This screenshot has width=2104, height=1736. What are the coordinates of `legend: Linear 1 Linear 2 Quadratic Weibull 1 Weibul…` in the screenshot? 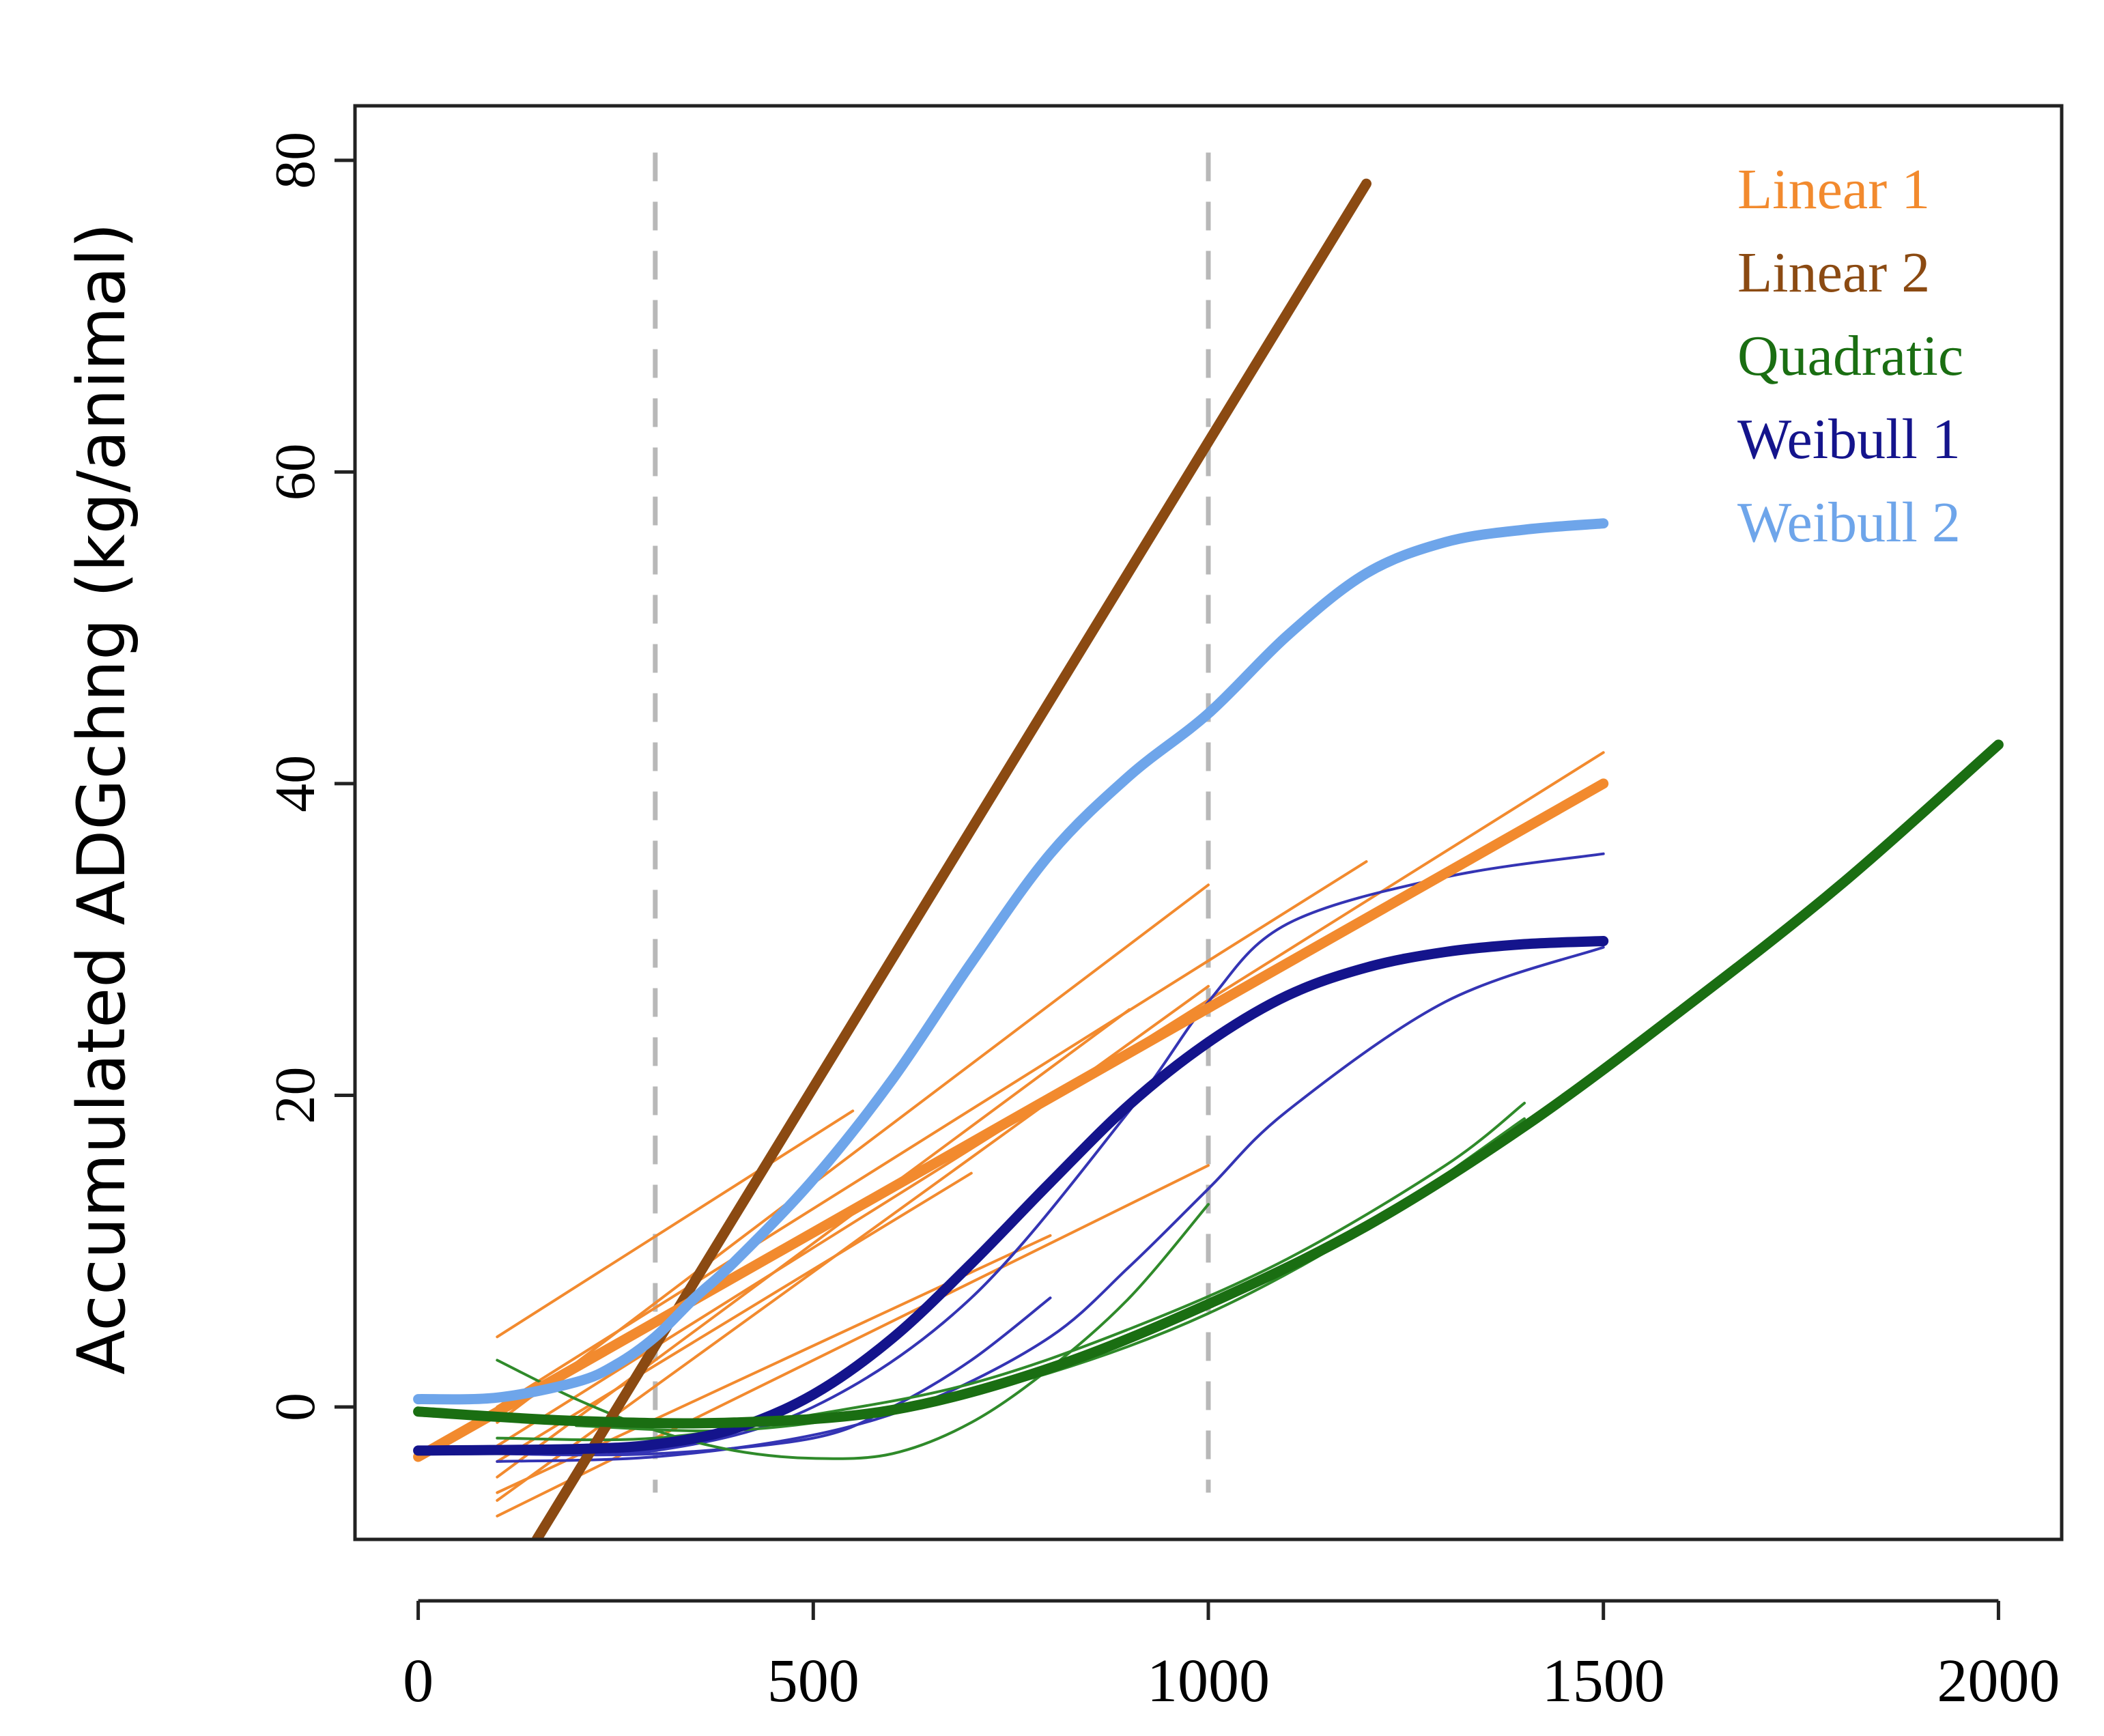 It's located at (1850, 356).